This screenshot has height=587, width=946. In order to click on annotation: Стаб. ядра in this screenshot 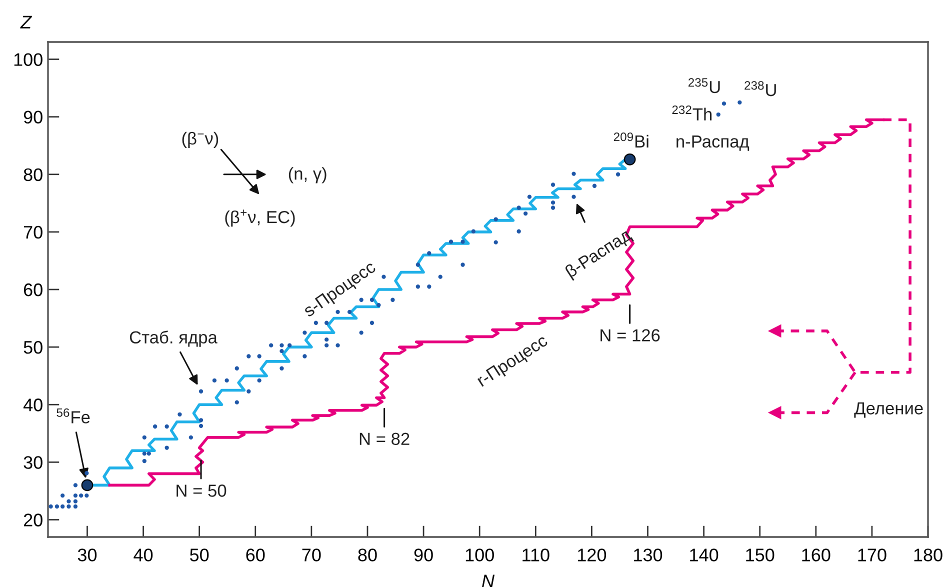, I will do `click(174, 338)`.